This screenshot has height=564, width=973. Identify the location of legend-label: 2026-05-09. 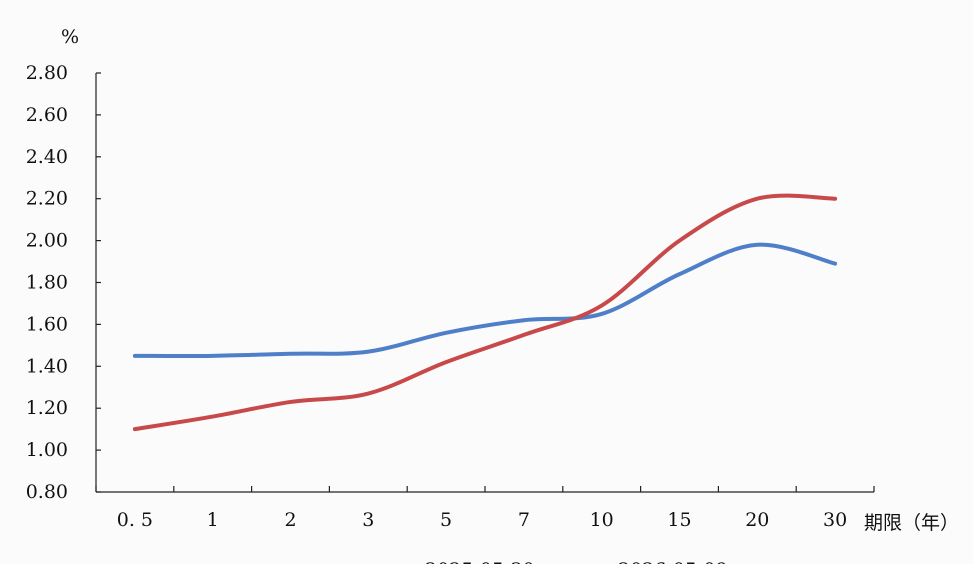
(673, 561).